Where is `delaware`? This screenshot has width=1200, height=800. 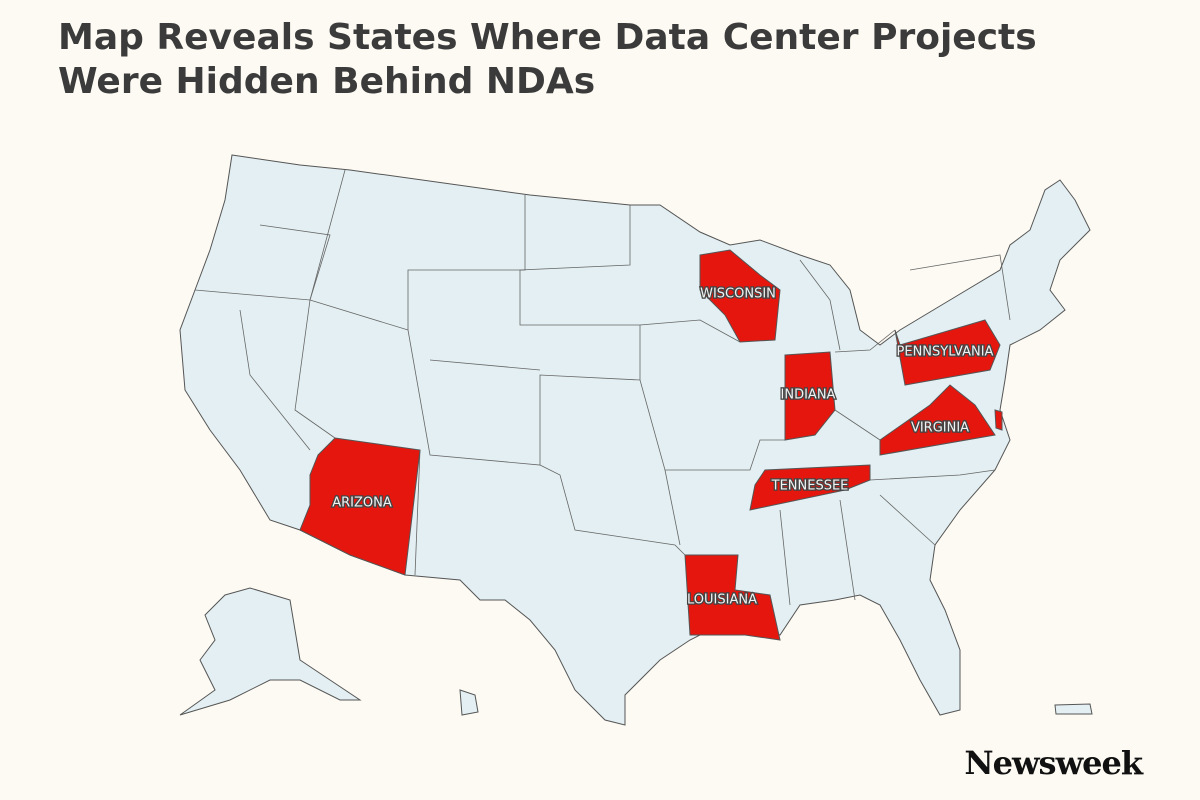
delaware is located at coordinates (998, 420).